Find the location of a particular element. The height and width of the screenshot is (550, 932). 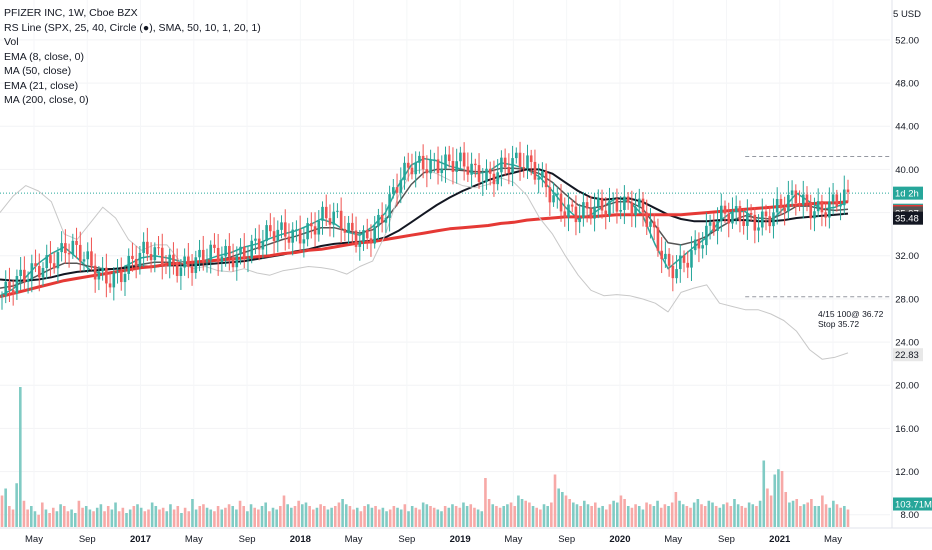

legend-ma50: MA (50, close) is located at coordinates (38, 71).